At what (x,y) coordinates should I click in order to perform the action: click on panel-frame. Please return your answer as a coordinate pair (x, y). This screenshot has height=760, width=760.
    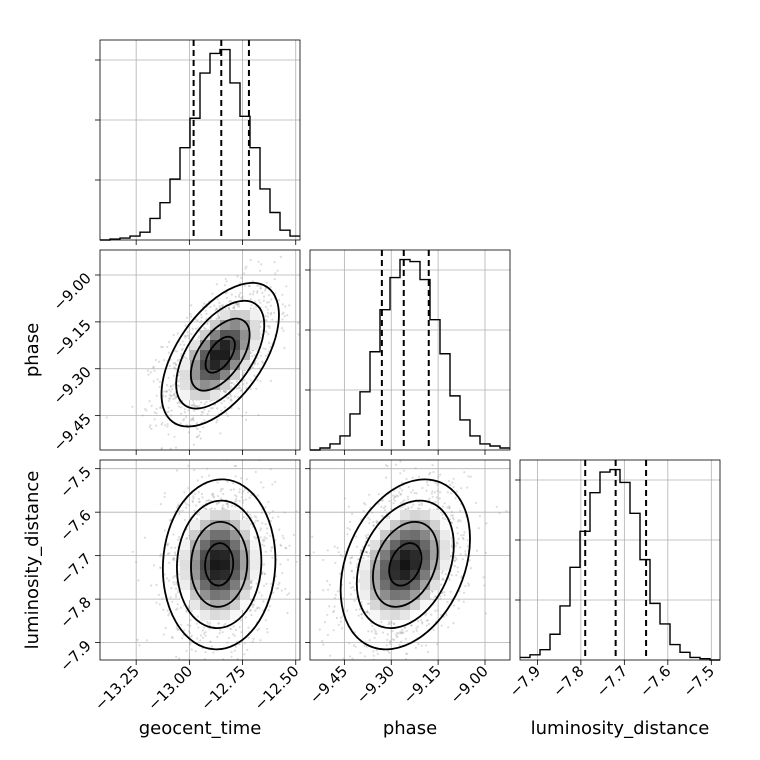
    Looking at the image, I should click on (200, 140).